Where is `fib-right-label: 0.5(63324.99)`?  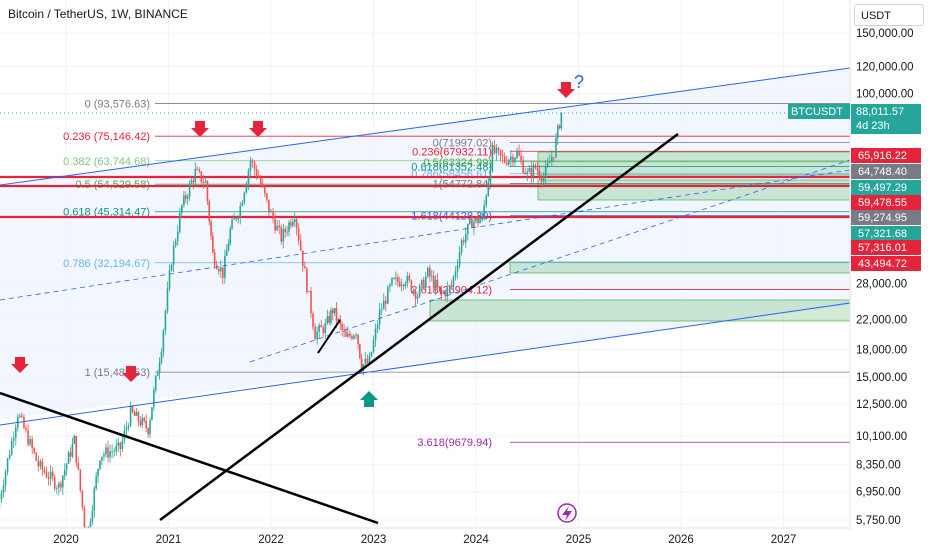
fib-right-label: 0.5(63324.99) is located at coordinates (458, 163).